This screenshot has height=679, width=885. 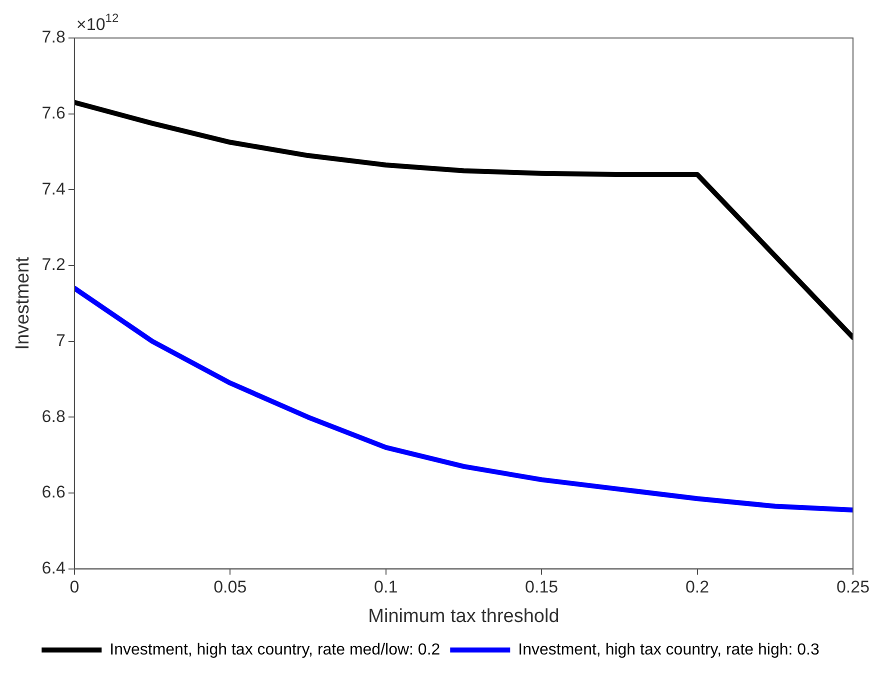 I want to click on y-tick-label: 7, so click(x=61, y=340).